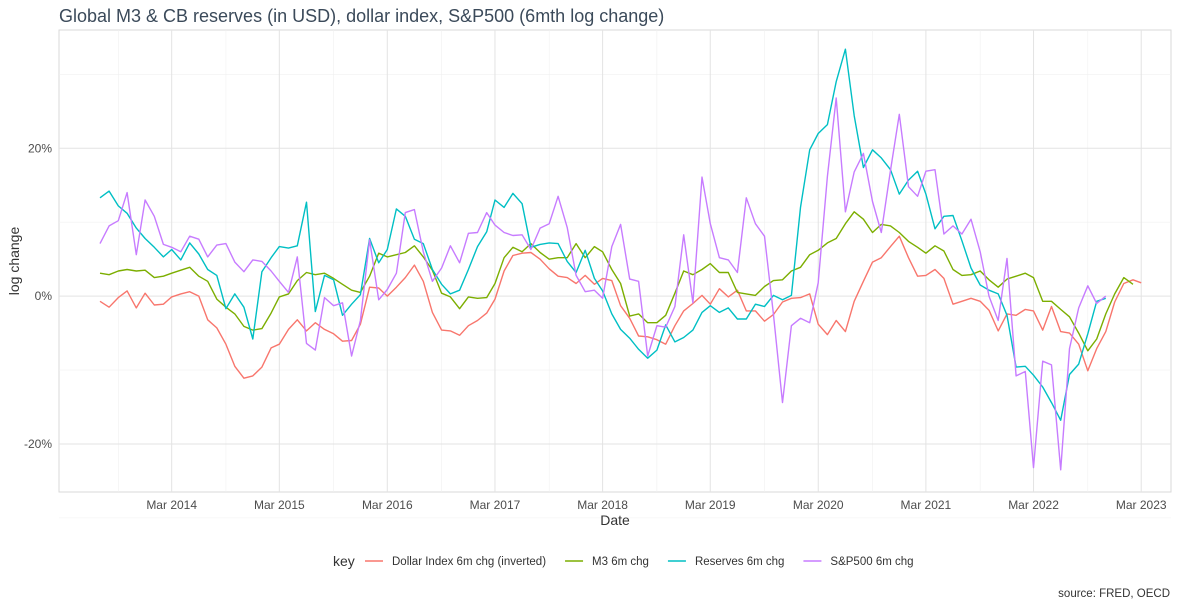 The image size is (1178, 605). I want to click on y-tick-label: 0%, so click(44, 296).